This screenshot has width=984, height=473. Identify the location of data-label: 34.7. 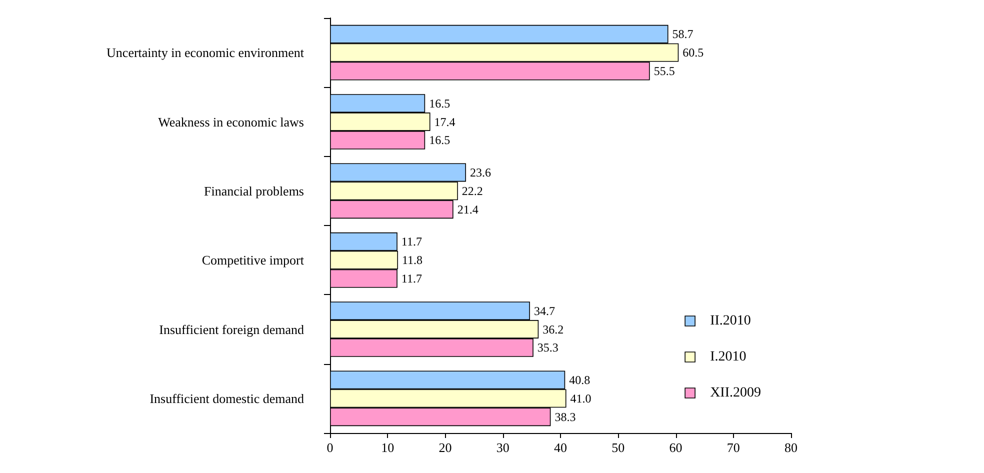
(544, 311).